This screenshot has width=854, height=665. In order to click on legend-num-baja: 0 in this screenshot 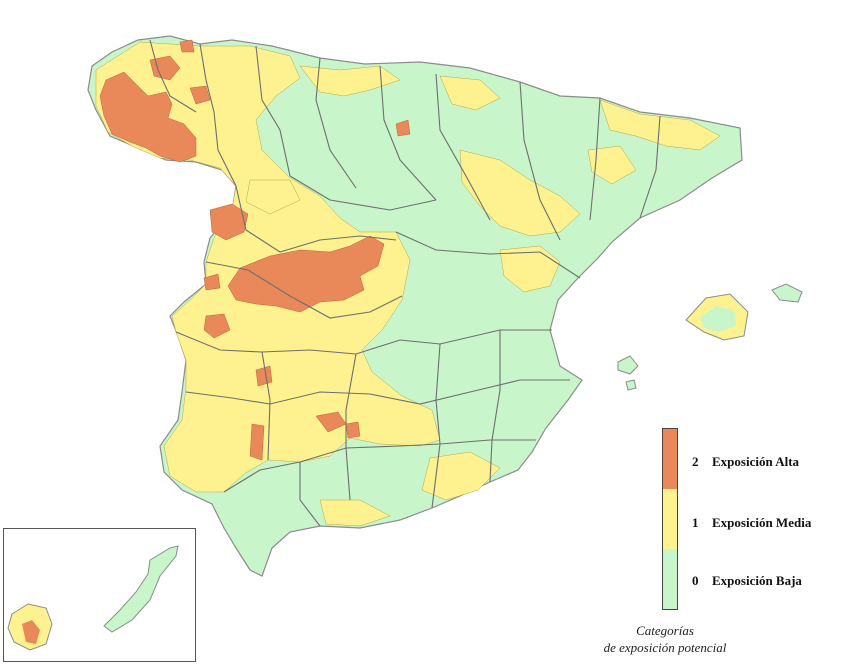, I will do `click(695, 580)`.